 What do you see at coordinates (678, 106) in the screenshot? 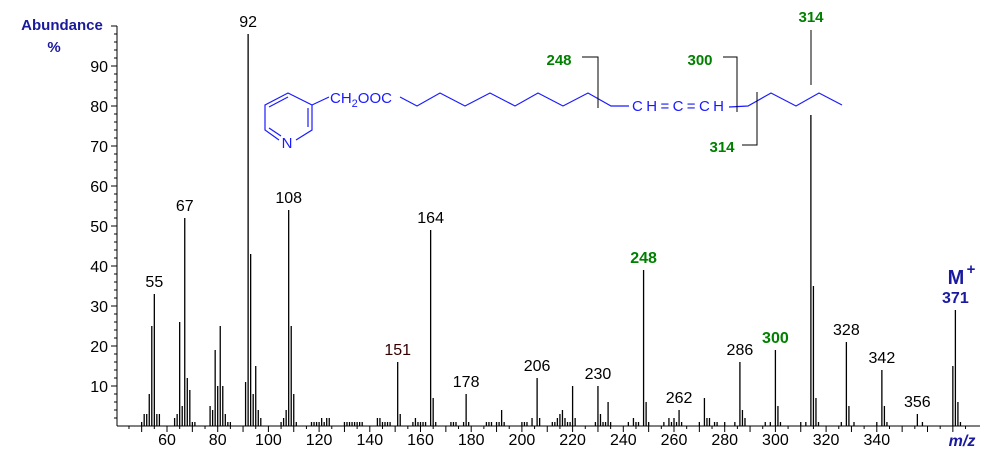
I see `allene-group: CH=C=CH` at bounding box center [678, 106].